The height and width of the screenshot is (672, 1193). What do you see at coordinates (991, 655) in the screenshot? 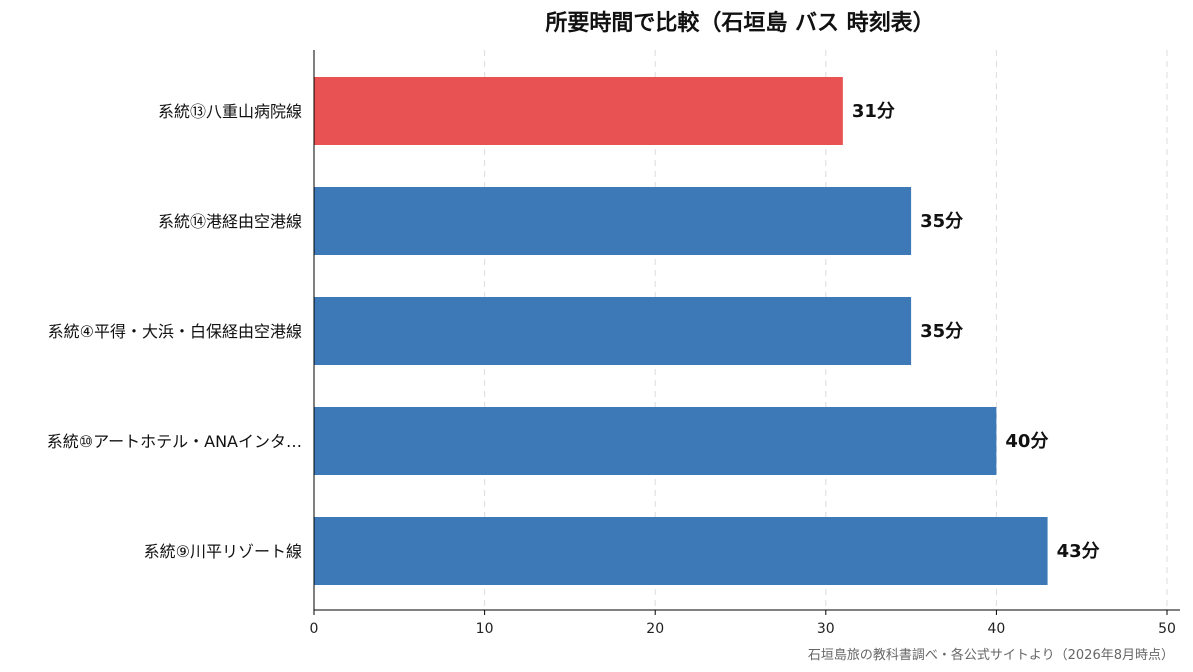
I see `source-note: 石垣島旅の教科書調べ・各公式サイトより（2026年8月時点）` at bounding box center [991, 655].